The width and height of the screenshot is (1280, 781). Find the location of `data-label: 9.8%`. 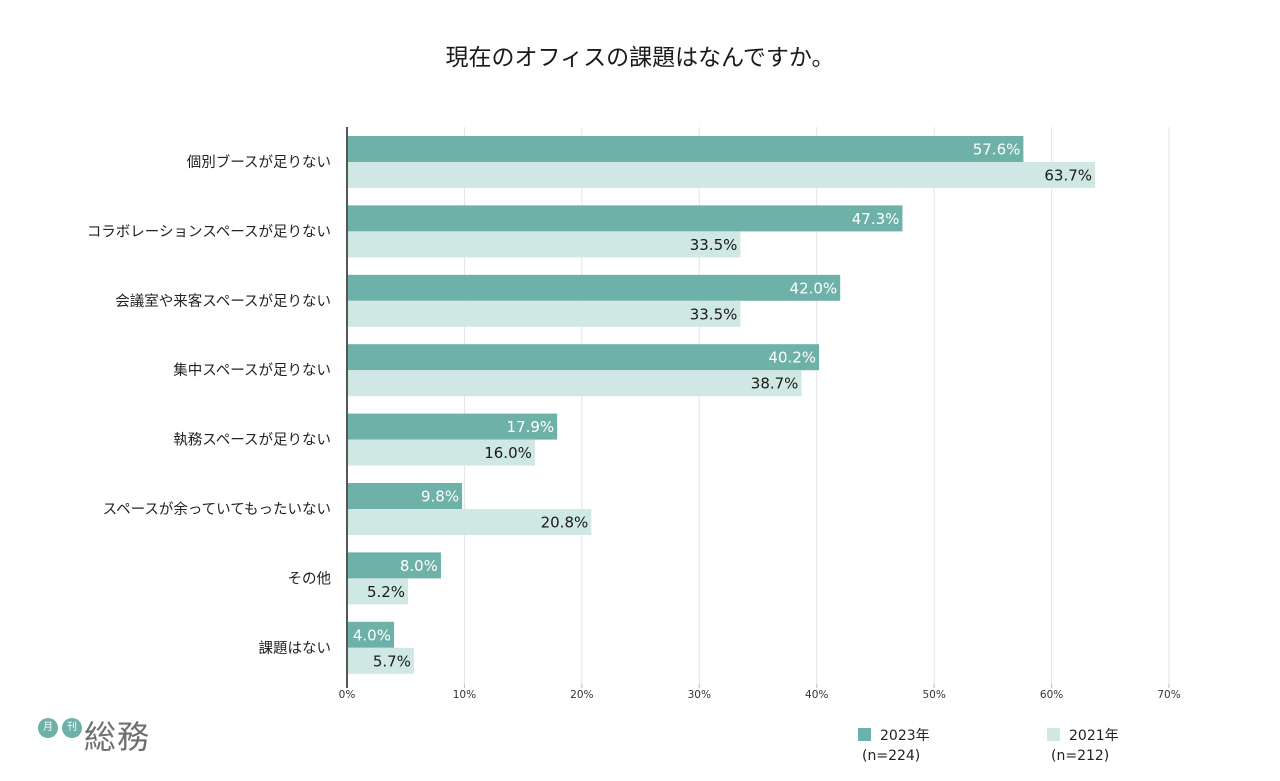

data-label: 9.8% is located at coordinates (440, 497).